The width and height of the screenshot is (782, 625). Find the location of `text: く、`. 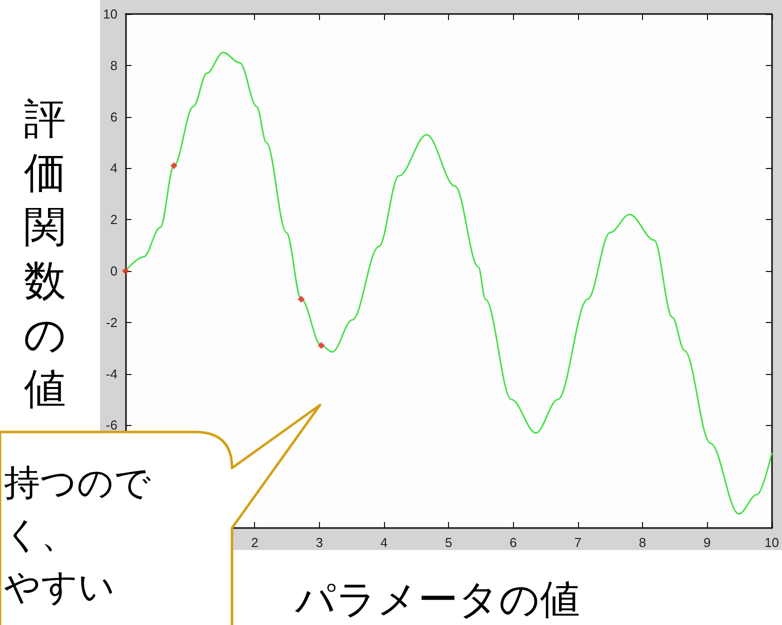

text: く、 is located at coordinates (41, 536).